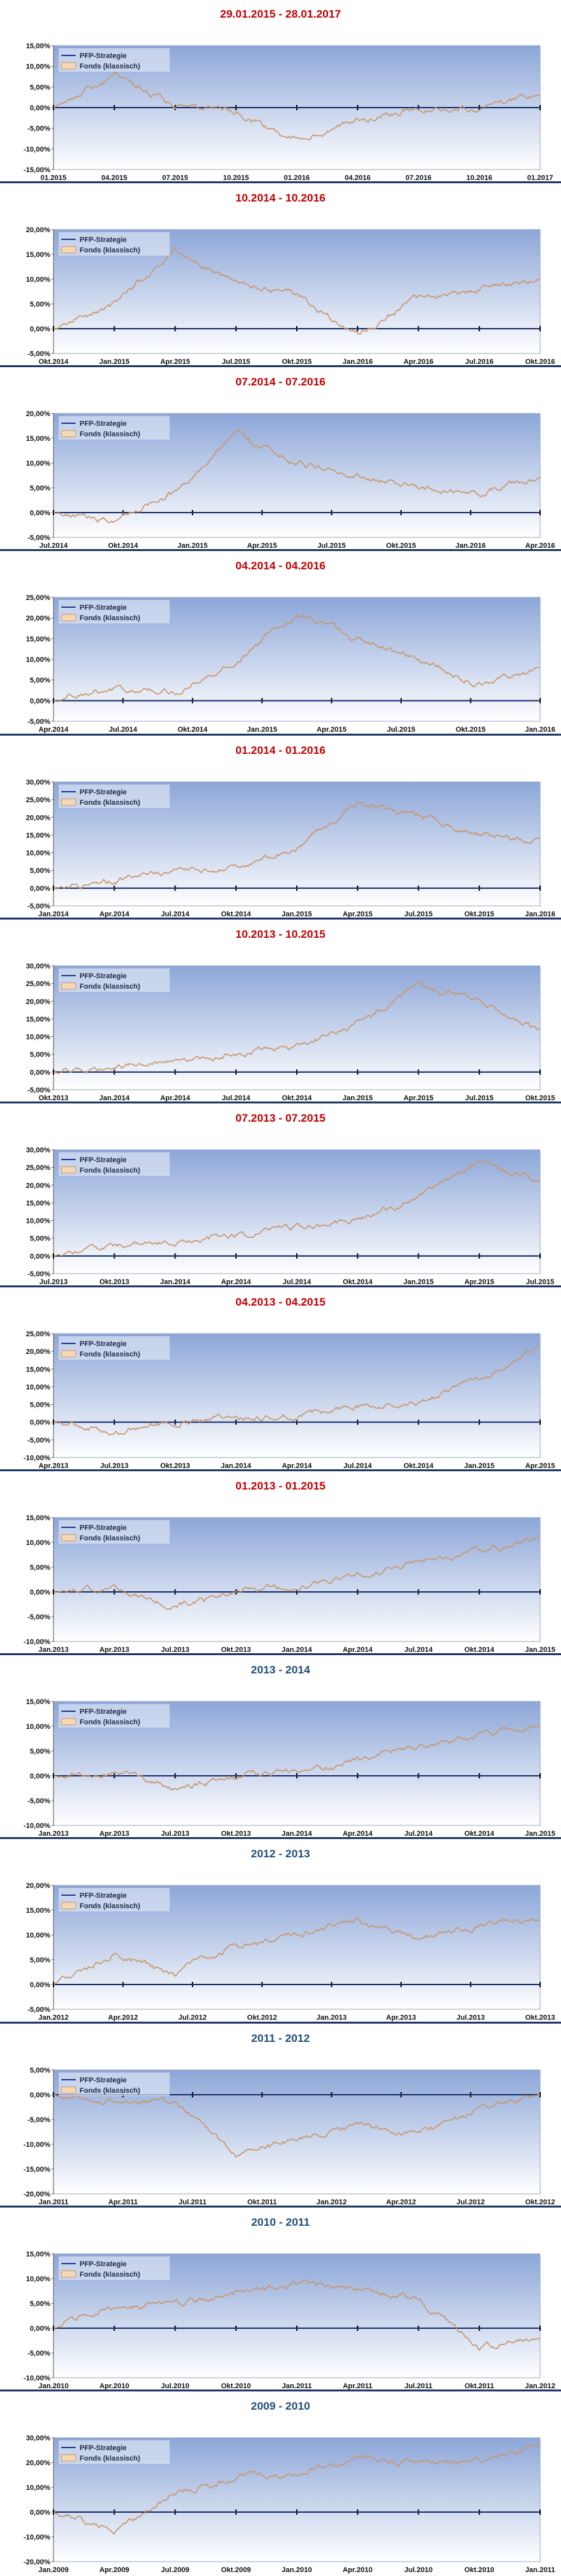 The width and height of the screenshot is (561, 2576). What do you see at coordinates (262, 2202) in the screenshot?
I see `x-tick-label: Okt.2011` at bounding box center [262, 2202].